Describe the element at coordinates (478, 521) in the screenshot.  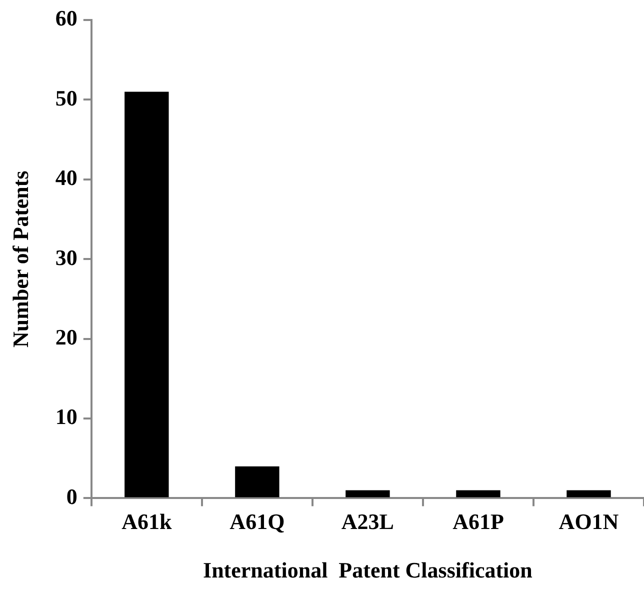
I see `x-tick-label: A61P` at that location.